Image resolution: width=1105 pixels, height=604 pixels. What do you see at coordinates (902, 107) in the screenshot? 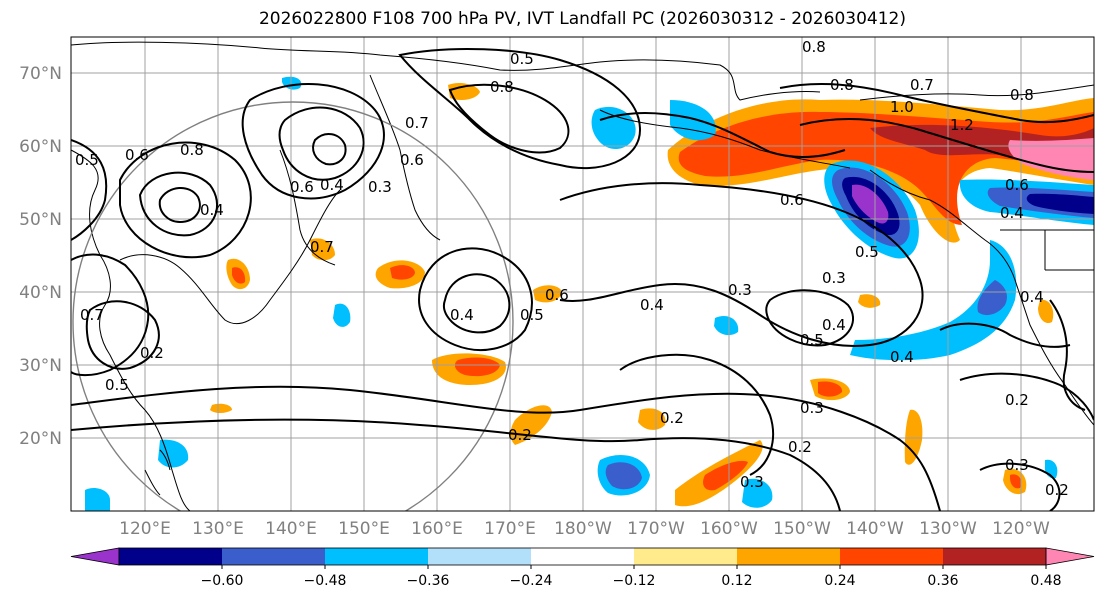
I see `contour-label: 1.0` at bounding box center [902, 107].